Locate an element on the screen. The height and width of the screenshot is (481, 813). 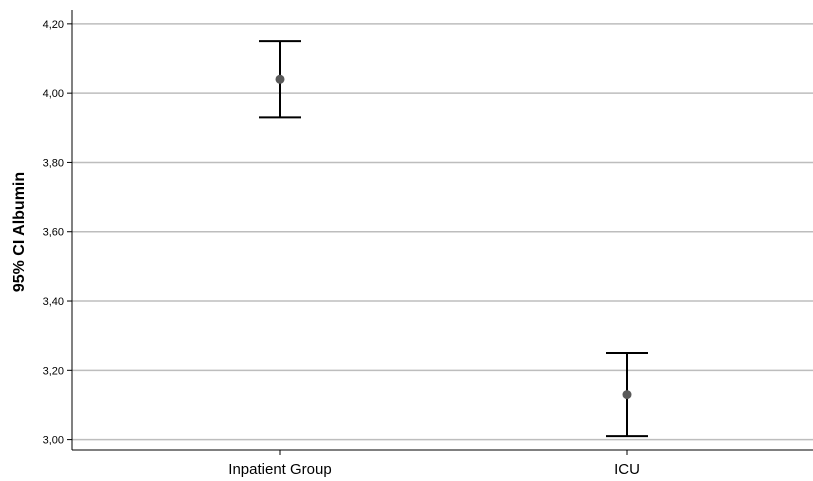
x-category-label: Inpatient Group is located at coordinates (279, 469).